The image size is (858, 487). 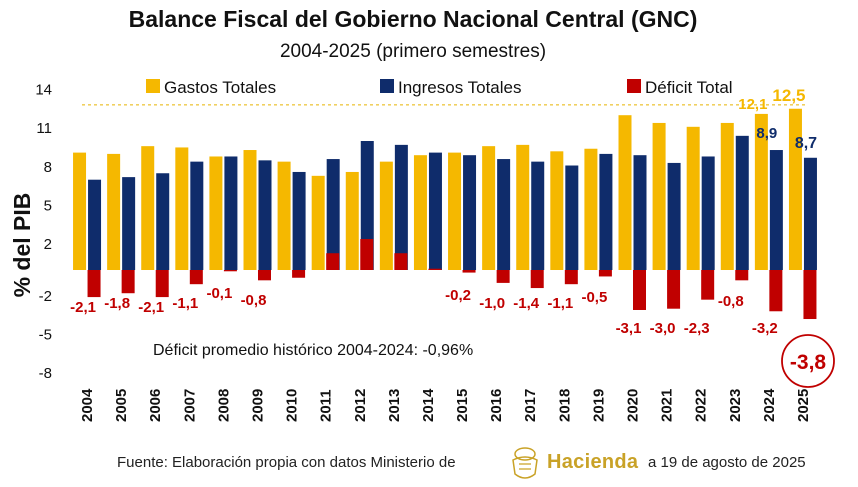 What do you see at coordinates (752, 104) in the screenshot?
I see `gastos-label-2024: 12,1` at bounding box center [752, 104].